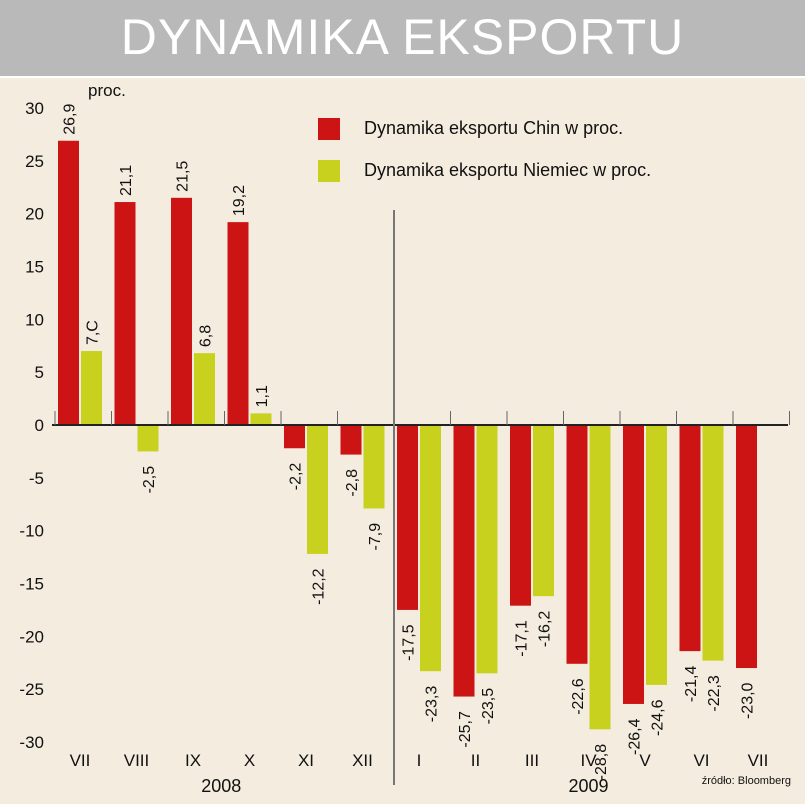  Describe the element at coordinates (352, 483) in the screenshot. I see `data-label: -2,8` at that location.